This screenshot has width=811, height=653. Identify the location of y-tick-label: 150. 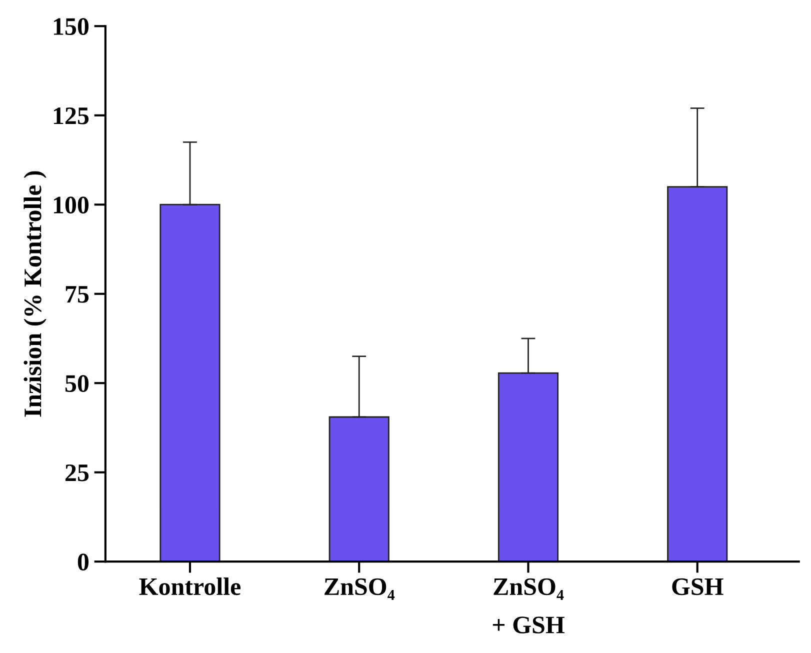
(71, 27).